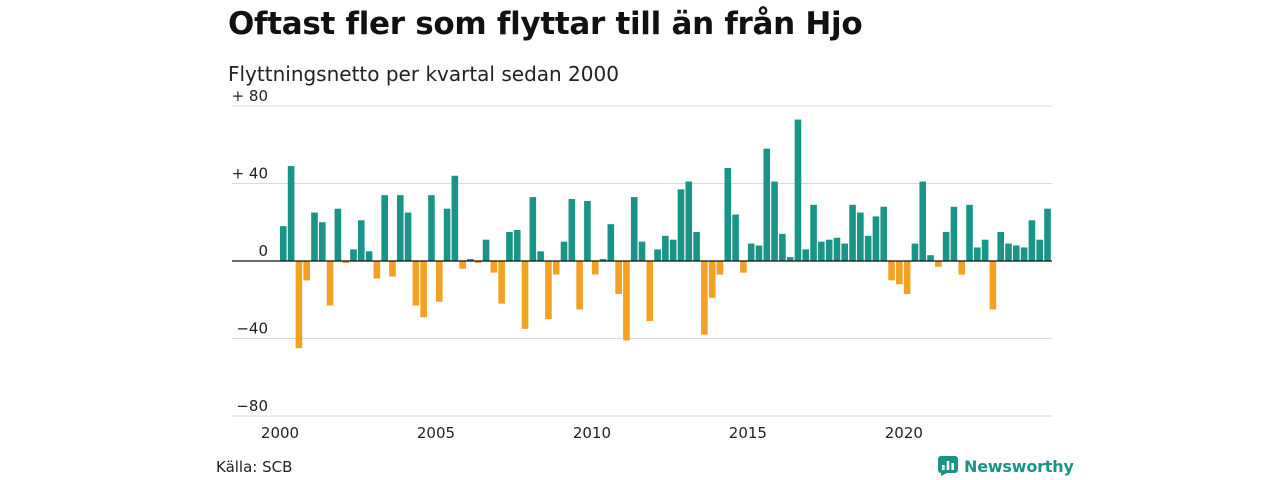  What do you see at coordinates (904, 433) in the screenshot?
I see `x-tick-label: 2020` at bounding box center [904, 433].